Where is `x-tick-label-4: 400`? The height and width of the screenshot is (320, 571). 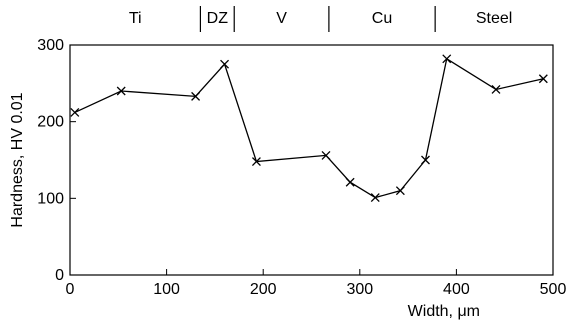 x-tick-label-4: 400 is located at coordinates (456, 289).